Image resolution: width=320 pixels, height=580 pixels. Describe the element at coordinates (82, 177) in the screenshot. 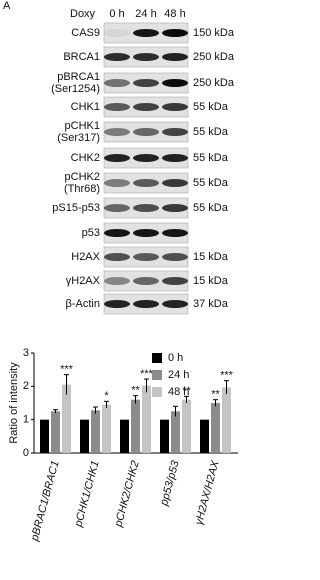

I see `row-label: pCHK2` at that location.